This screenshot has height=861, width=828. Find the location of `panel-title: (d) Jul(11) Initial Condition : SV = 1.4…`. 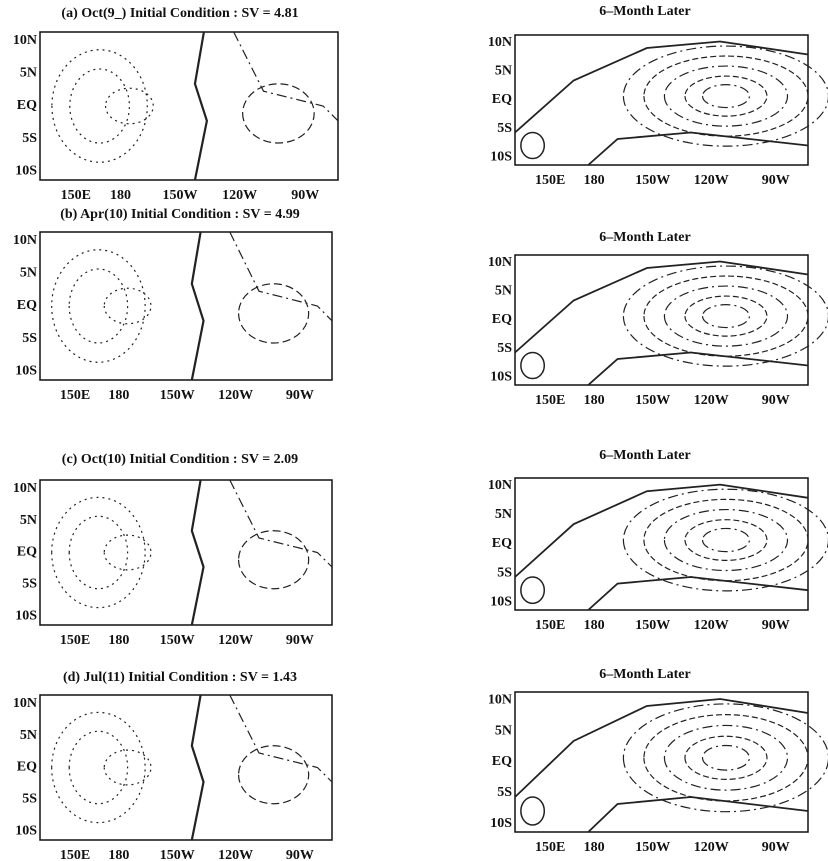

panel-title: (d) Jul(11) Initial Condition : SV = 1.4… is located at coordinates (180, 677).